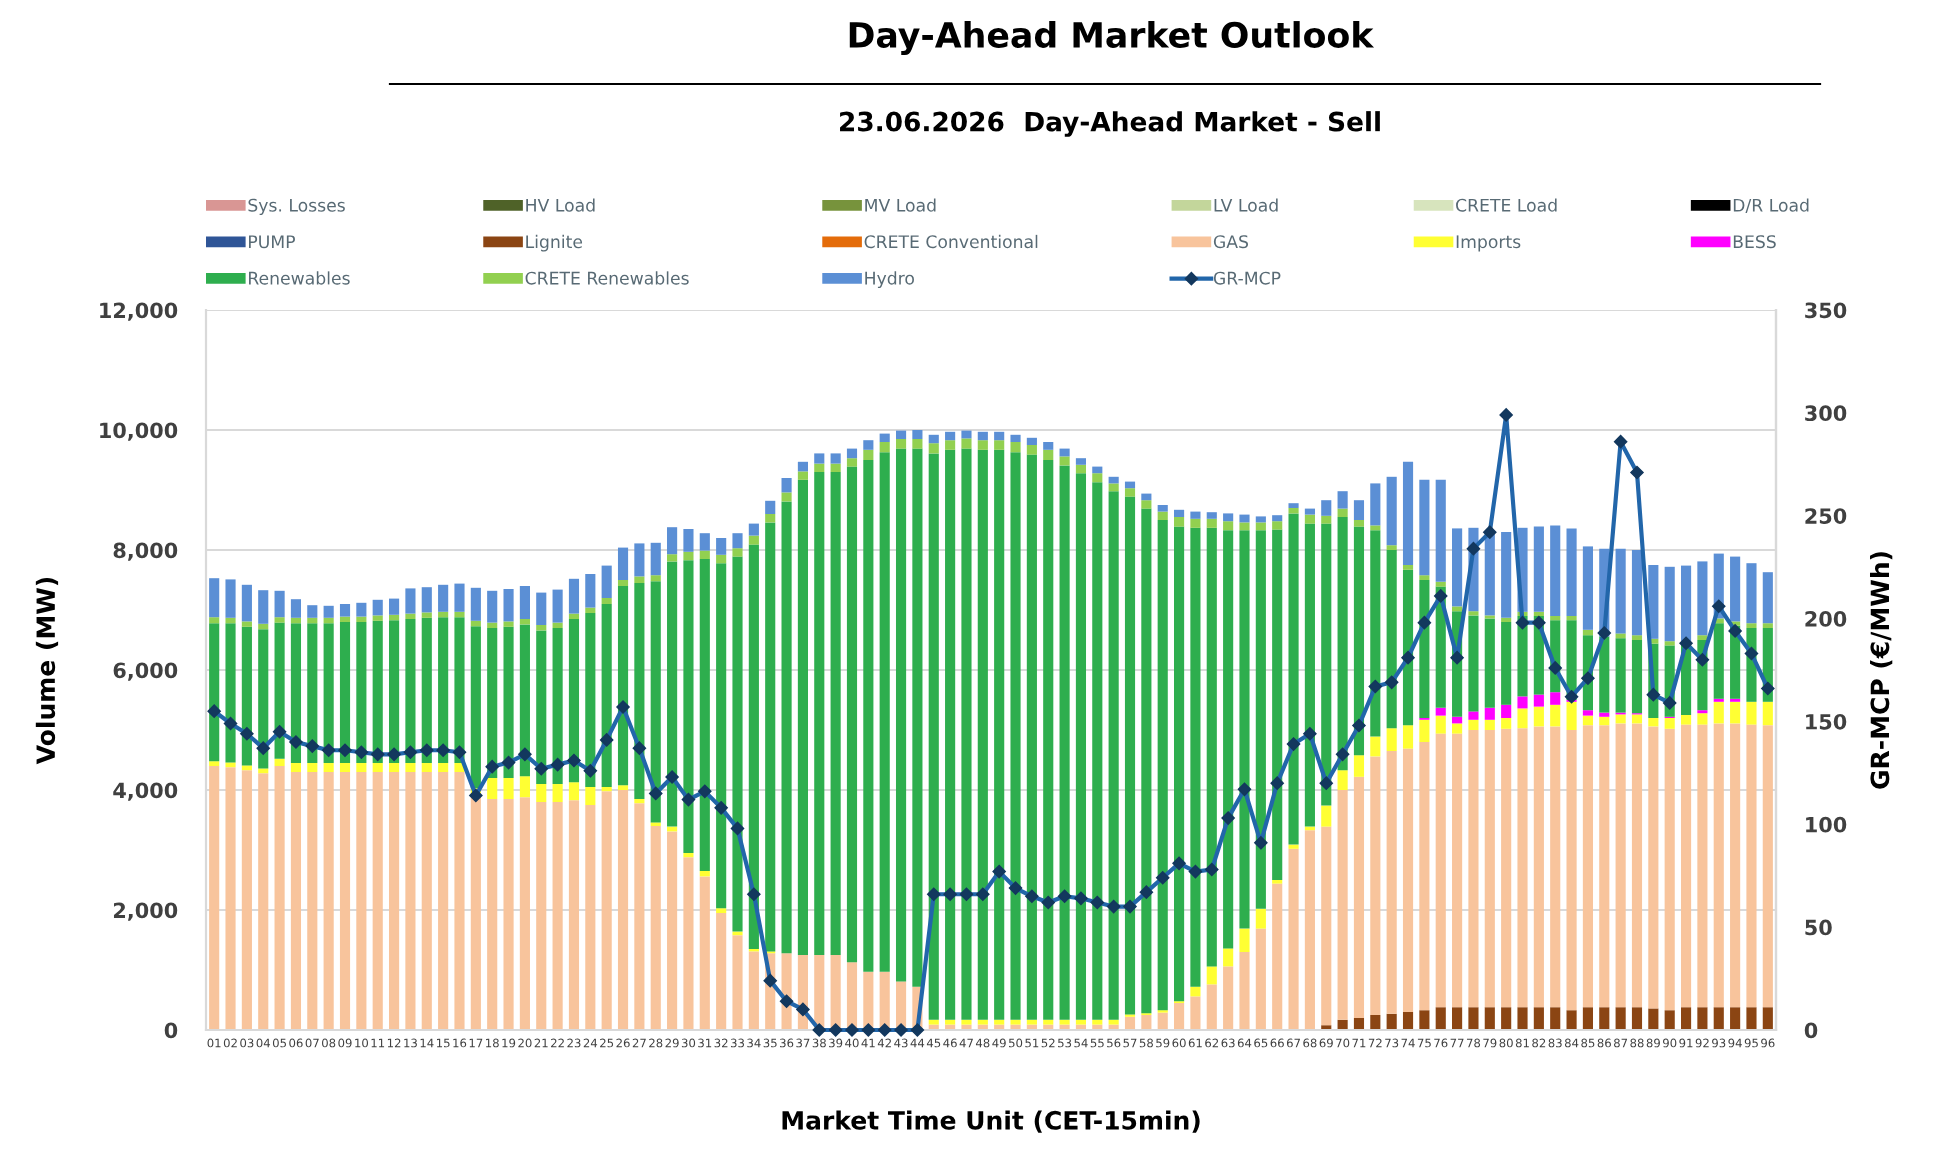  What do you see at coordinates (1826, 619) in the screenshot?
I see `y2-tick-label: 200` at bounding box center [1826, 619].